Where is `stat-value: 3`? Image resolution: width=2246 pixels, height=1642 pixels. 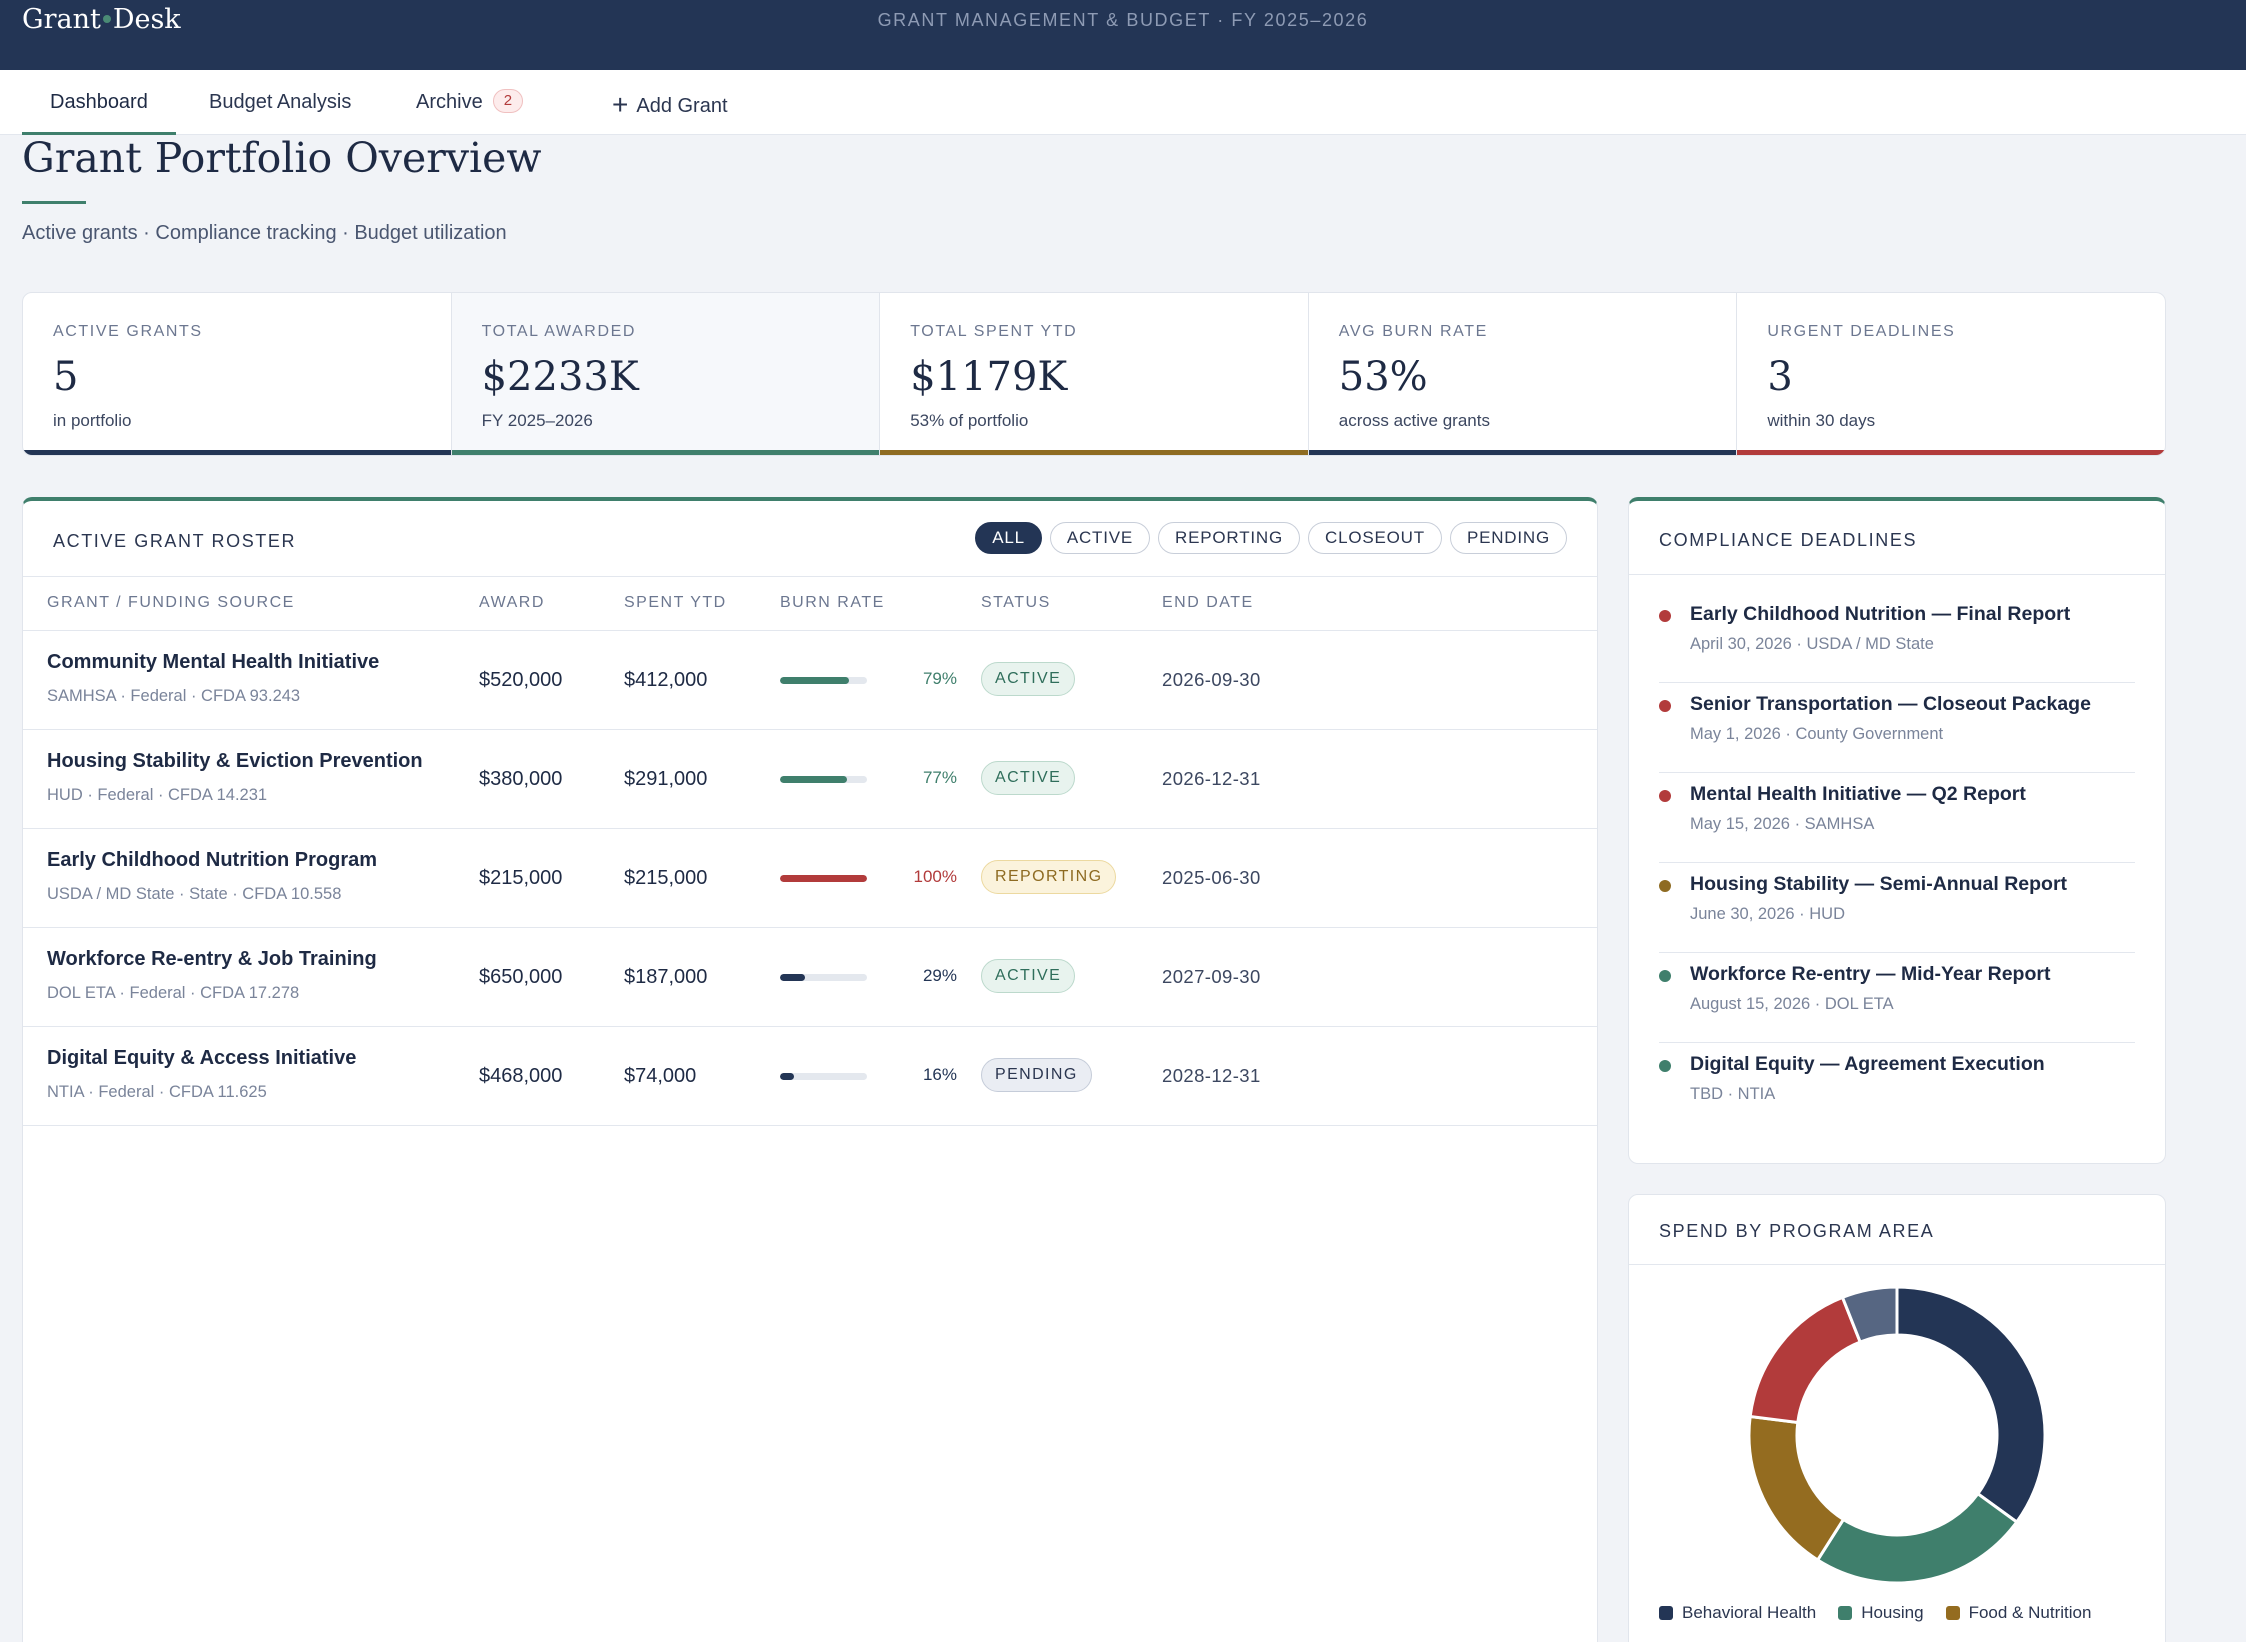 stat-value: 3 is located at coordinates (1780, 377).